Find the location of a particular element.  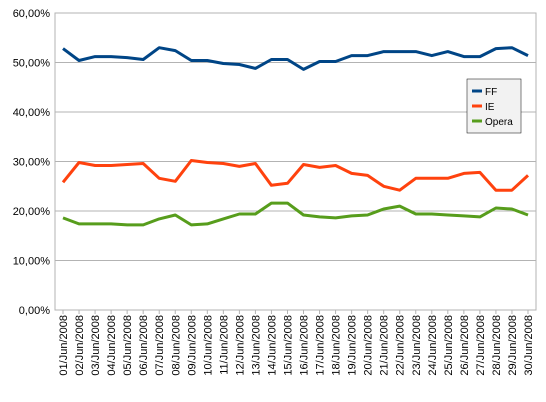

x-tick-label: 25/Jun/2008 is located at coordinates (449, 345).